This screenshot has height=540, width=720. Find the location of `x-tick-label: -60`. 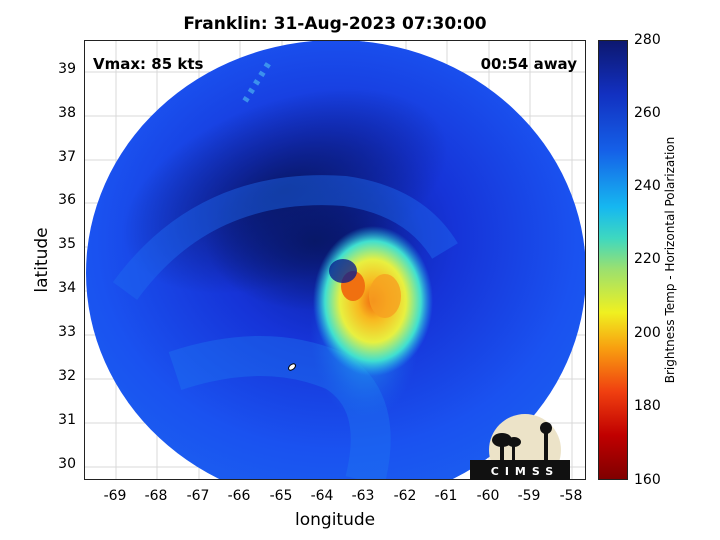

x-tick-label: -60 is located at coordinates (488, 496).